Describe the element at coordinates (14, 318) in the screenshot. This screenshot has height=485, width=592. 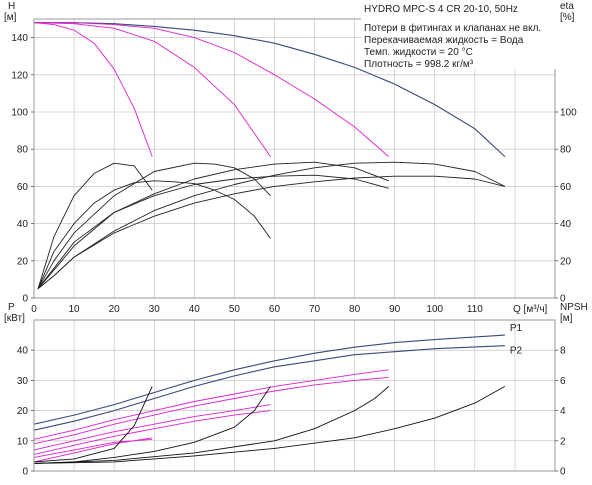
I see `lower-left-axis-unit: [кВт]` at that location.